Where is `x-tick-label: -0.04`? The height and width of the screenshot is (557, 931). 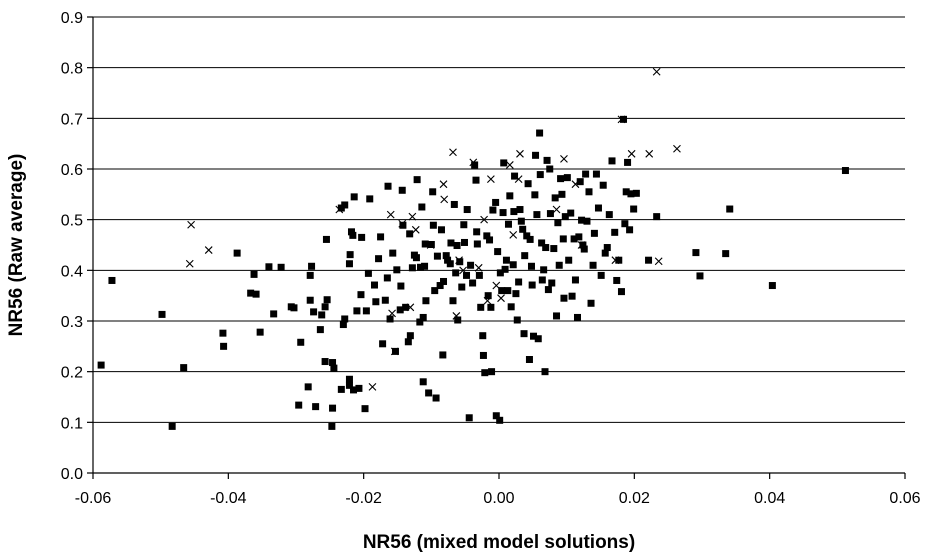 x-tick-label: -0.04 is located at coordinates (228, 498).